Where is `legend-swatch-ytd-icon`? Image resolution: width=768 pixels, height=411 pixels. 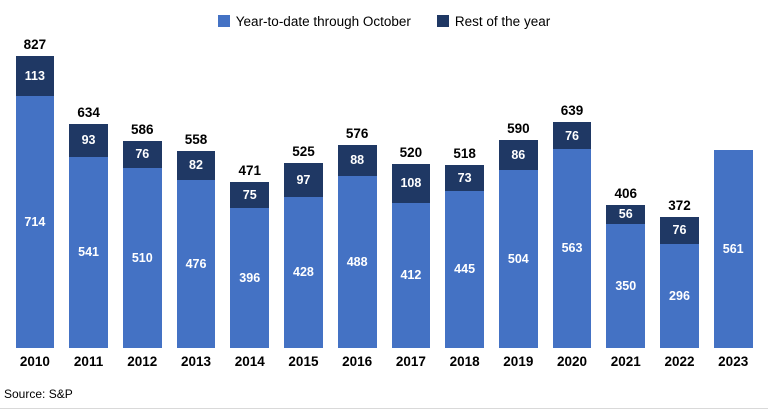
legend-swatch-ytd-icon is located at coordinates (223, 21).